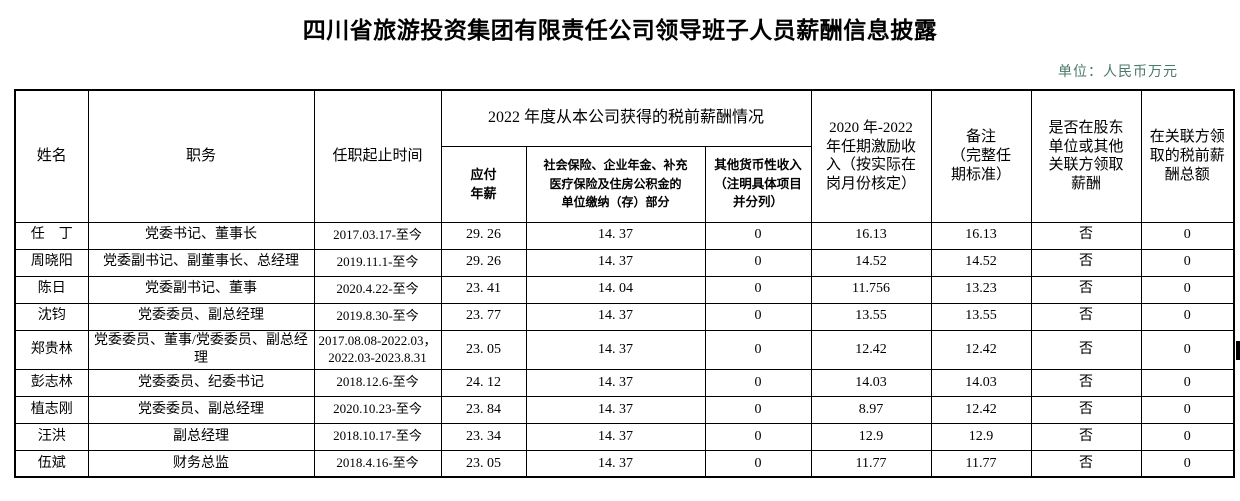 The height and width of the screenshot is (501, 1240). I want to click on header-social-insurance: 社会保险、企业年金、补充 医疗保险及住房公积金的 单位缴纳（存）部分, so click(615, 184).